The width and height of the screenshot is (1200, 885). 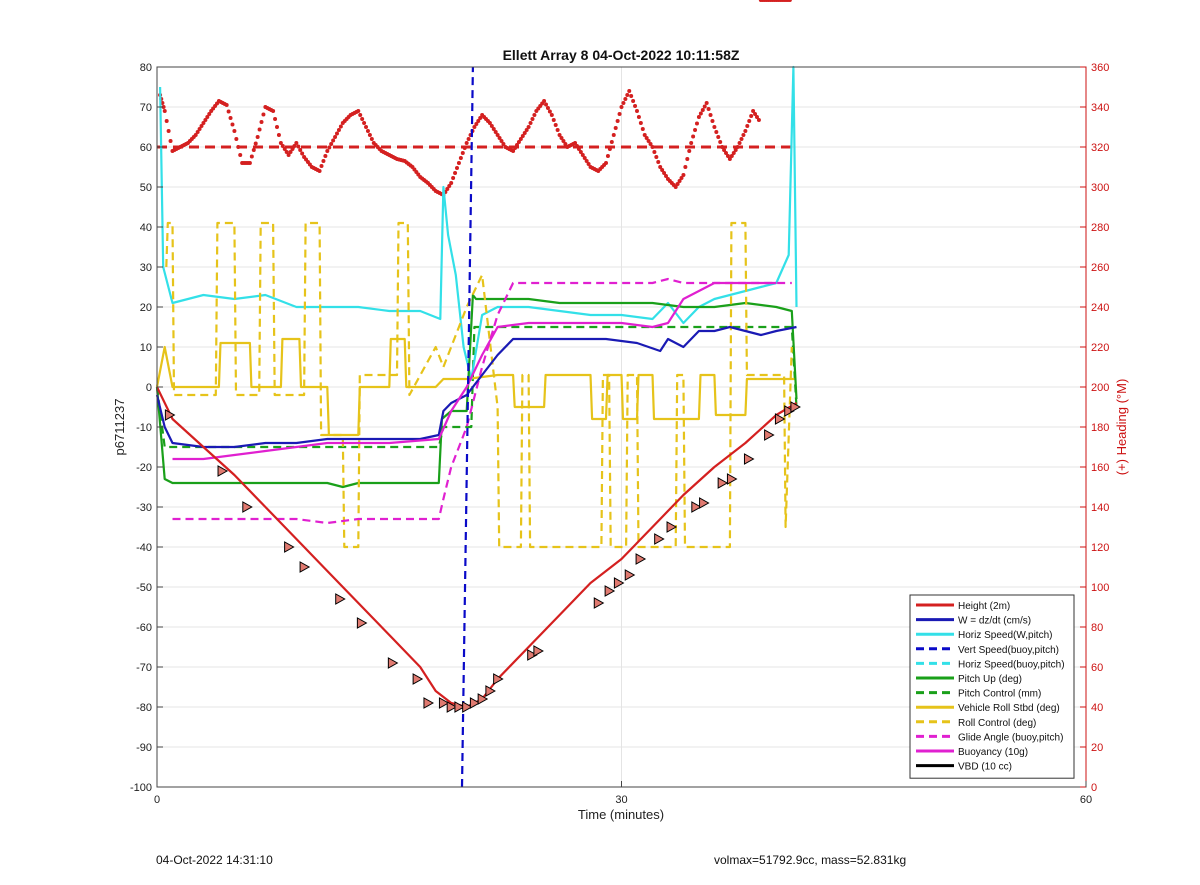 What do you see at coordinates (997, 723) in the screenshot?
I see `legend-entry-8: Roll Control (deg)` at bounding box center [997, 723].